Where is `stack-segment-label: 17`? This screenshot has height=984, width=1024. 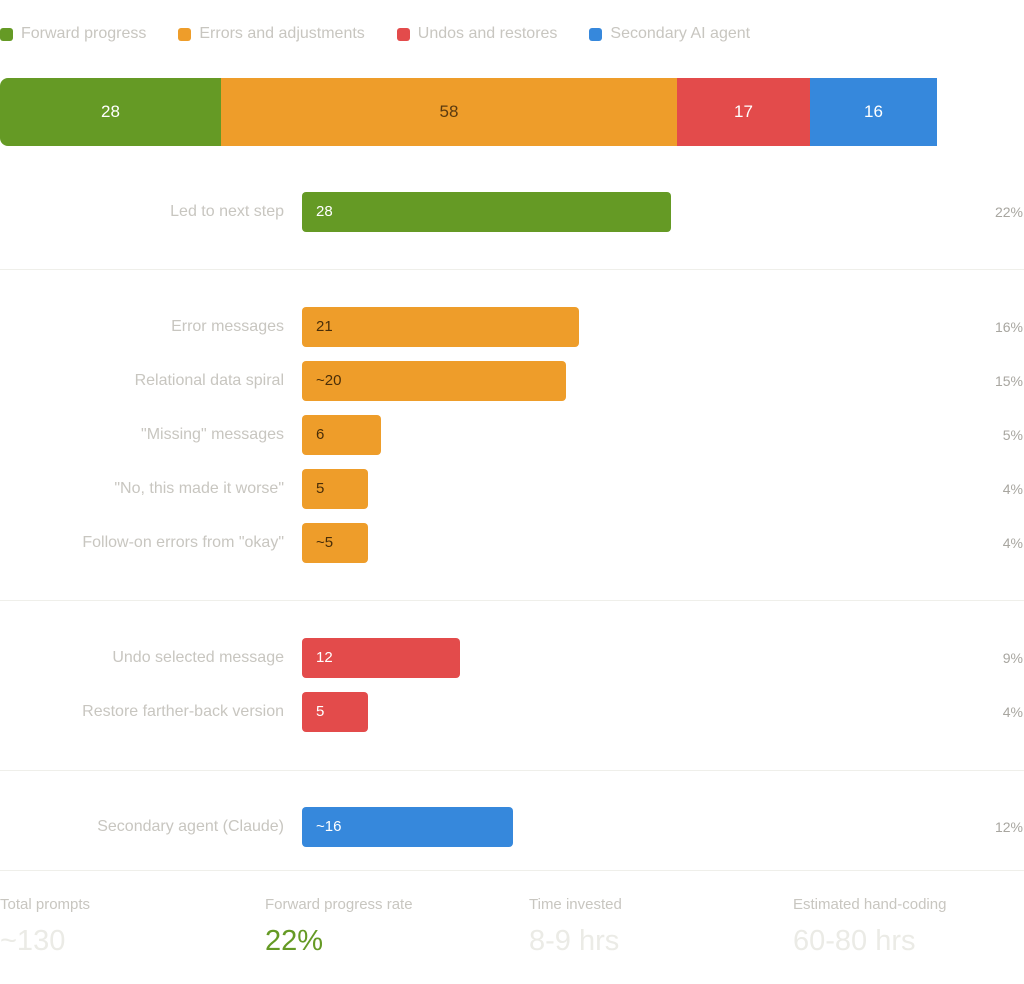
stack-segment-label: 17 is located at coordinates (743, 111).